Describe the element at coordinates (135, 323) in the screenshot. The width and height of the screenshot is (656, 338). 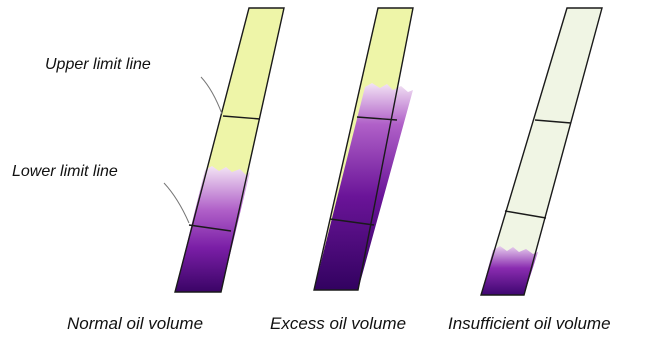
I see `caption-normal: Normal oil volume` at that location.